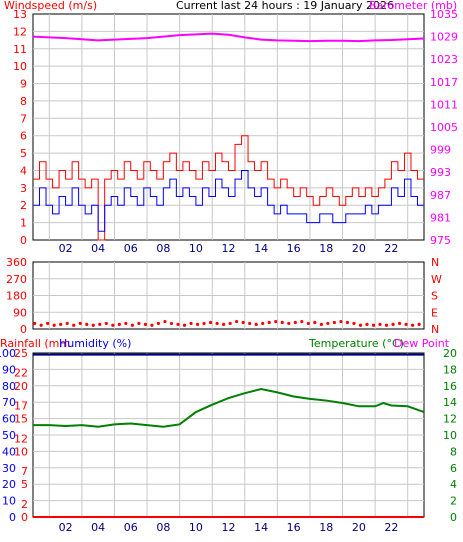 This screenshot has width=463, height=542. What do you see at coordinates (434, 312) in the screenshot?
I see `compass-tick-label: E` at bounding box center [434, 312].